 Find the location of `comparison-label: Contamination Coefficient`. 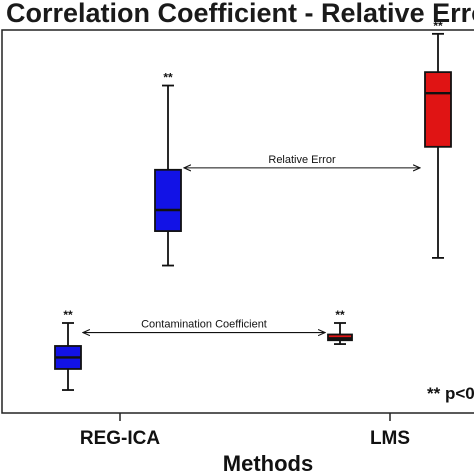

comparison-label: Contamination Coefficient is located at coordinates (204, 325).